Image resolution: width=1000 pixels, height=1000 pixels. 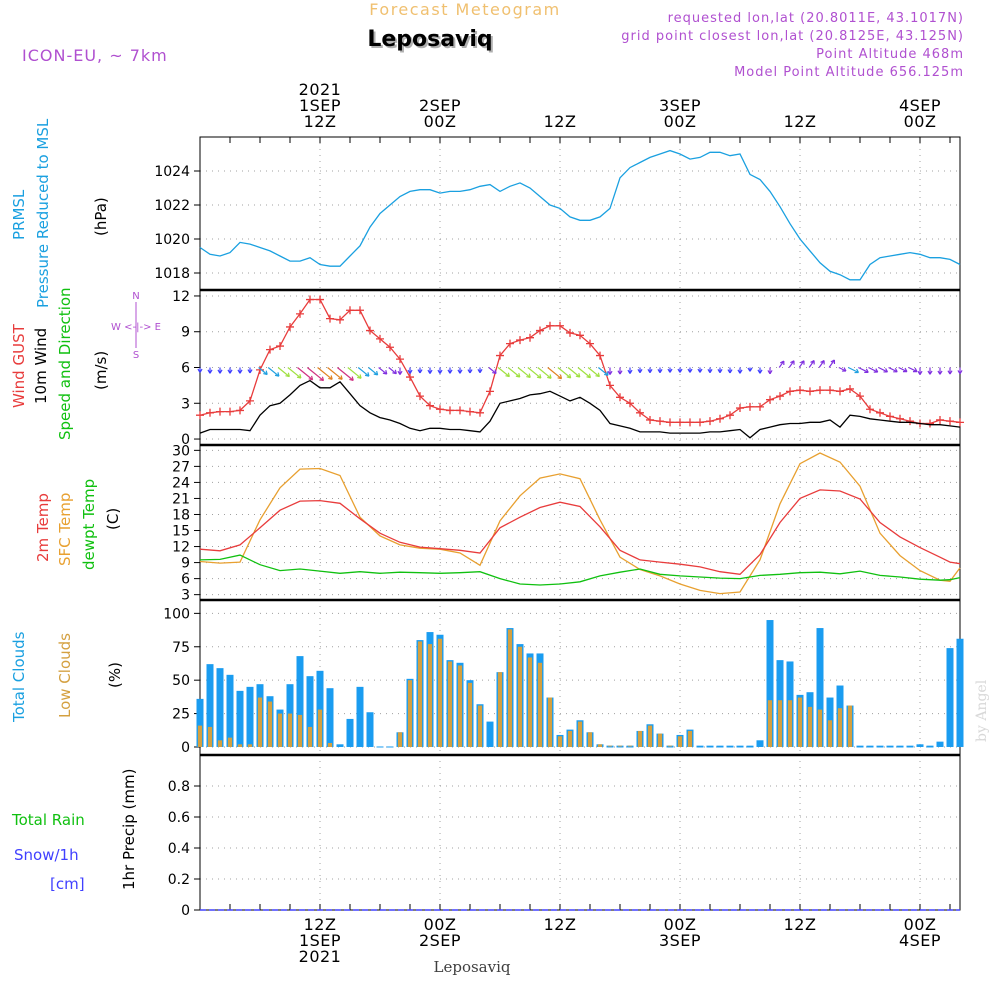 What do you see at coordinates (680, 924) in the screenshot?
I see `bottom-time-label-3: 00Z` at bounding box center [680, 924].